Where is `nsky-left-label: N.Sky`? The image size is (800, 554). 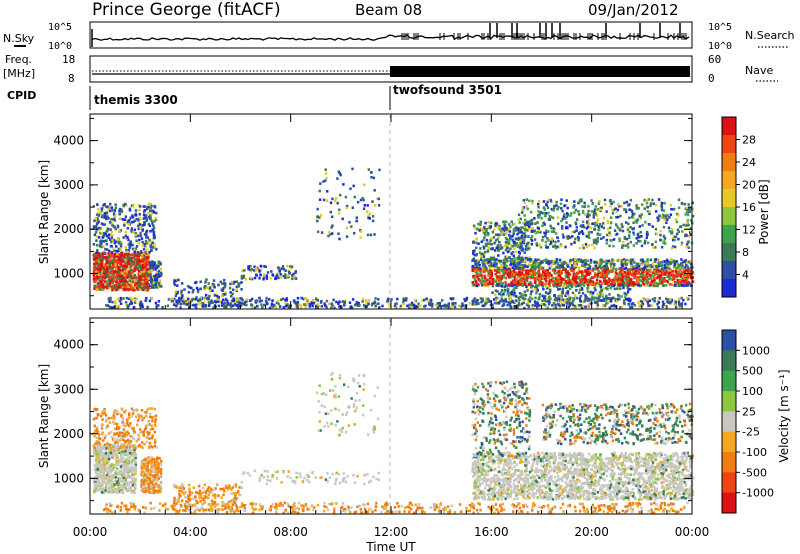 nsky-left-label: N.Sky is located at coordinates (19, 38).